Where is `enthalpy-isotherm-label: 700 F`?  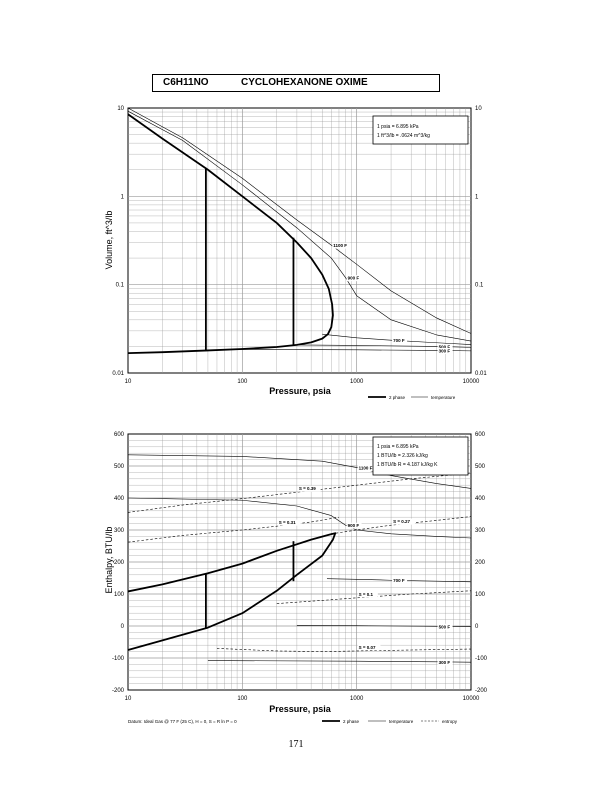 enthalpy-isotherm-label: 700 F is located at coordinates (399, 580).